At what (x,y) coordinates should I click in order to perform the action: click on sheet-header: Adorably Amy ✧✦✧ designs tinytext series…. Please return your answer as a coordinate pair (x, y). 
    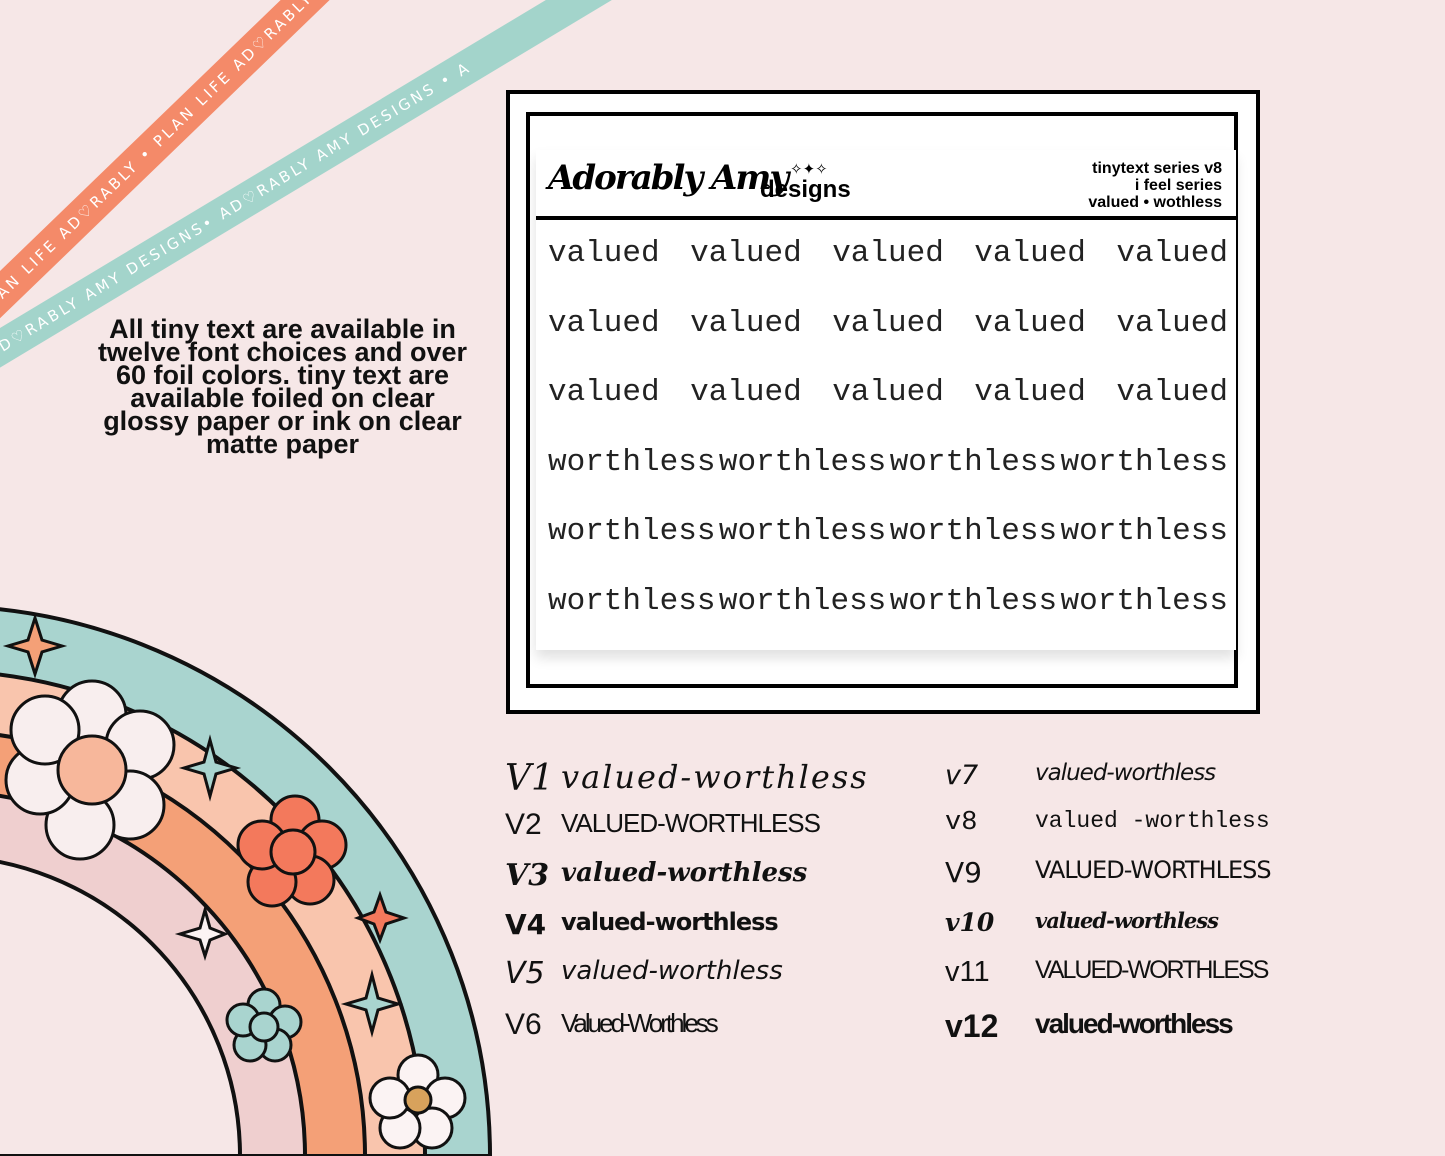
    Looking at the image, I should click on (886, 185).